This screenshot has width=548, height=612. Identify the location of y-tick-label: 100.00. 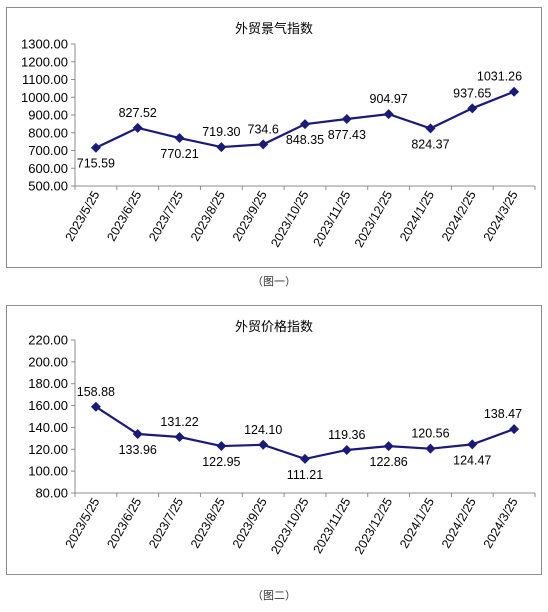
(48, 471).